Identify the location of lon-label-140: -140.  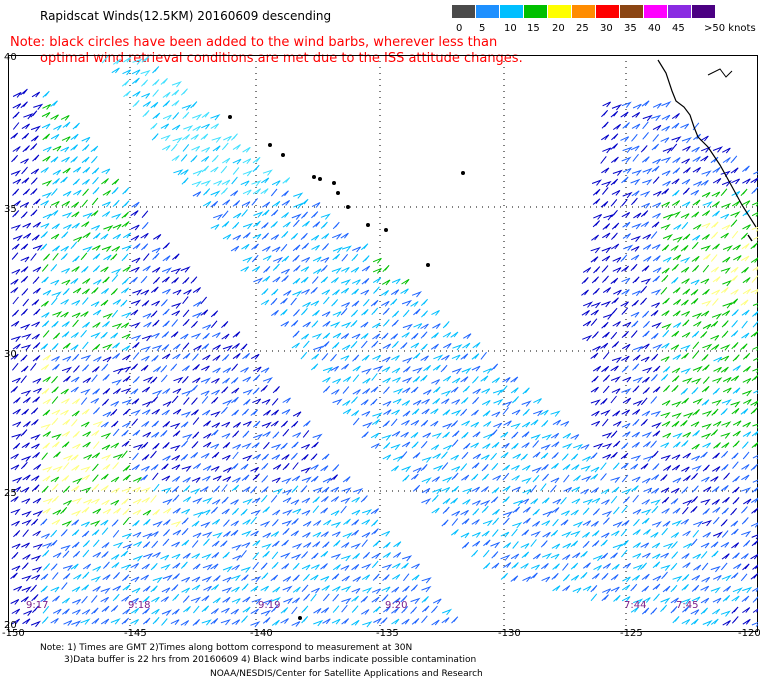
(261, 633).